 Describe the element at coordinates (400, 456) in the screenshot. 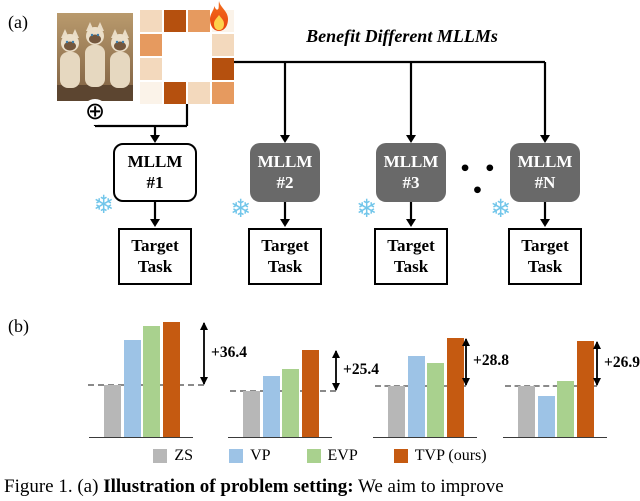

I see `legend-swatch-tvp` at that location.